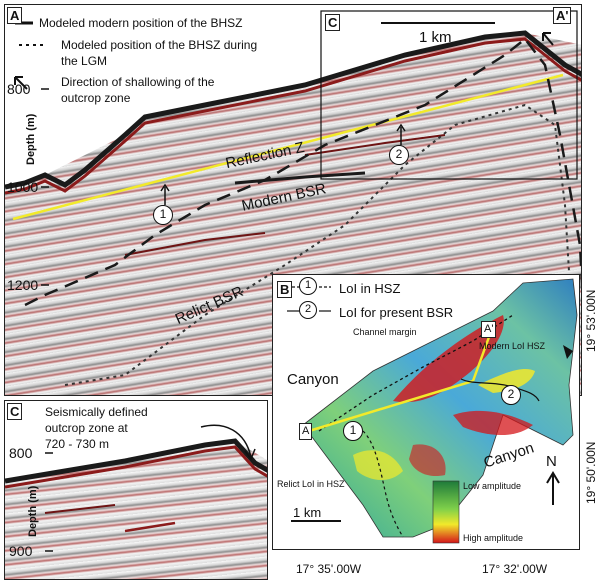 The height and width of the screenshot is (586, 600). I want to click on map-scale-label: 1 km, so click(307, 512).